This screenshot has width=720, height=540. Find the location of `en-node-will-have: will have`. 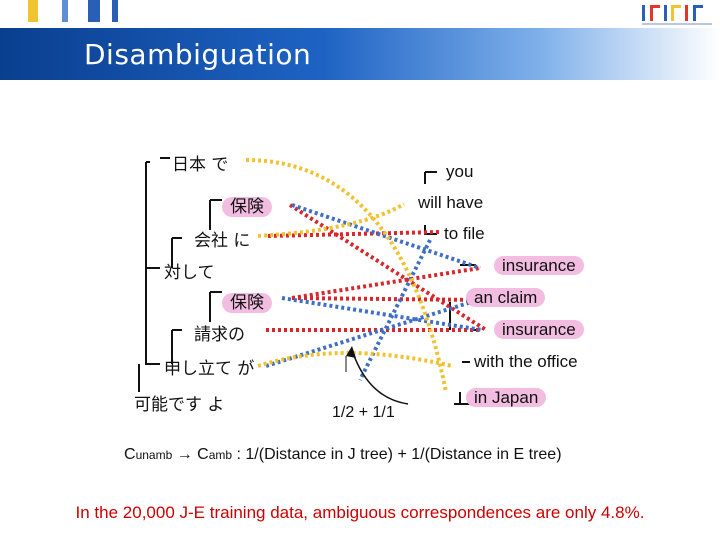

en-node-will-have: will have is located at coordinates (451, 202).